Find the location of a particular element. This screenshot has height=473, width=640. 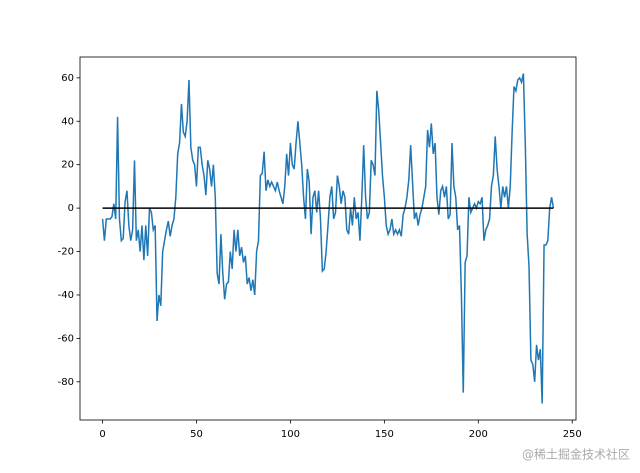

watermark: @稀土掘金技术社区 is located at coordinates (576, 454).